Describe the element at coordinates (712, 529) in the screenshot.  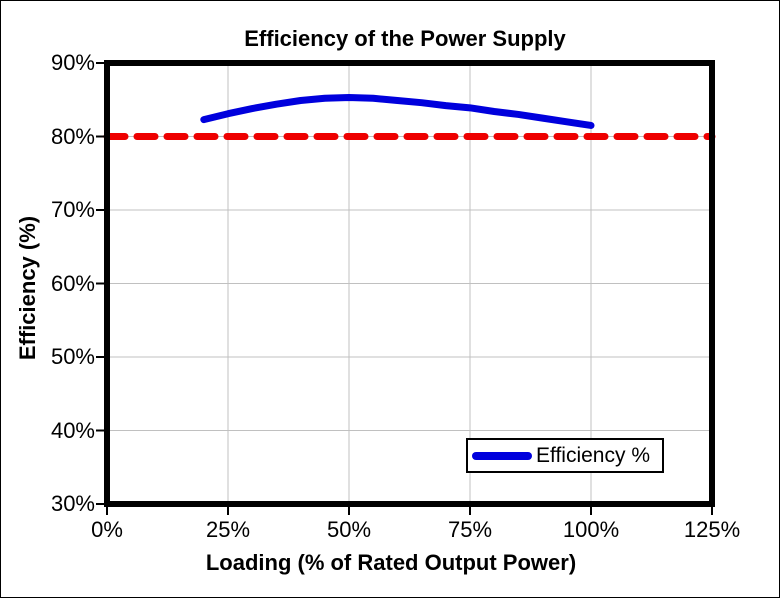
I see `x-tick-label: 125%` at that location.